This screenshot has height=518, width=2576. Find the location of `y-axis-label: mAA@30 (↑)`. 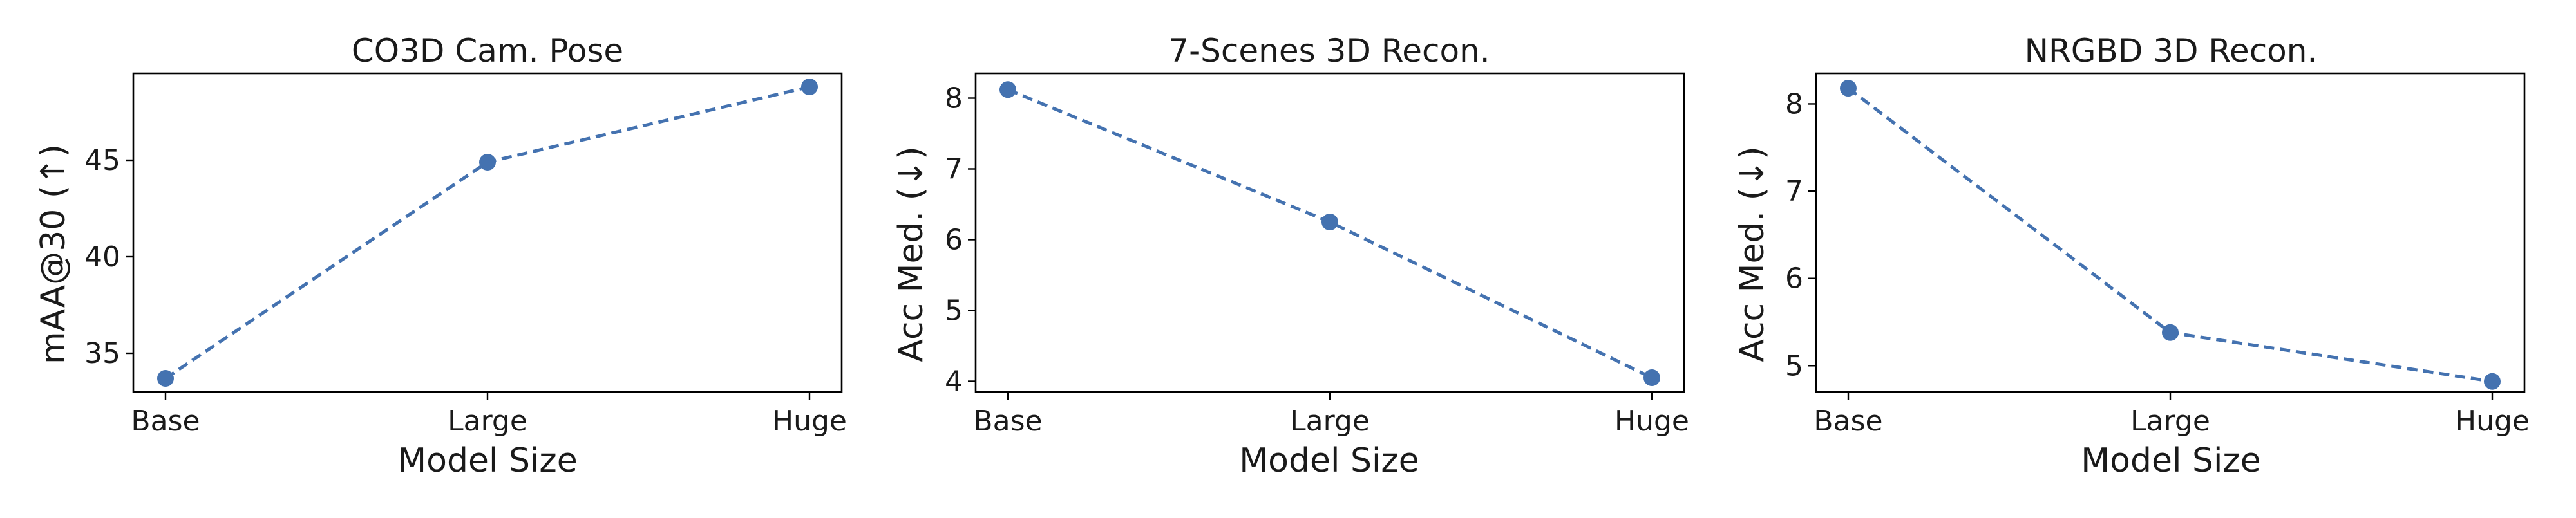

y-axis-label: mAA@30 (↑) is located at coordinates (54, 254).